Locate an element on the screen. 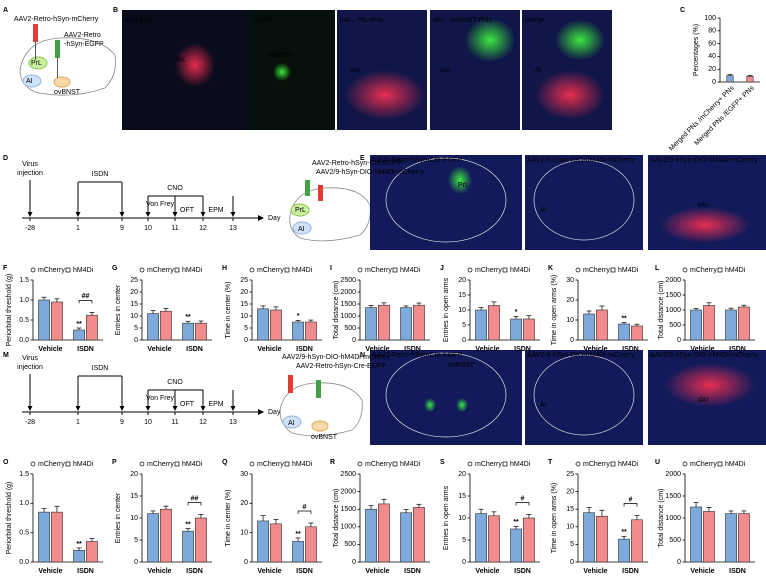 This screenshot has width=766, height=585. image-channel: EGFP is located at coordinates (262, 20).